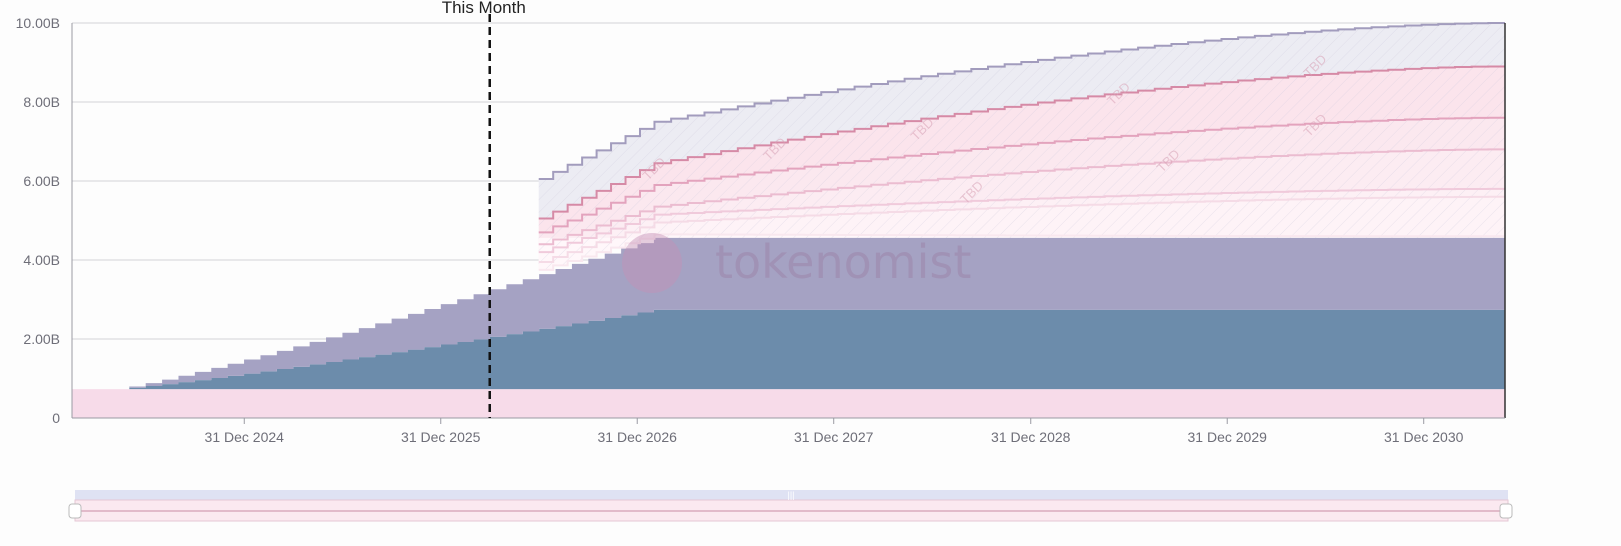 This screenshot has height=546, width=1621. What do you see at coordinates (484, 209) in the screenshot?
I see `this-month-marker: This Month` at bounding box center [484, 209].